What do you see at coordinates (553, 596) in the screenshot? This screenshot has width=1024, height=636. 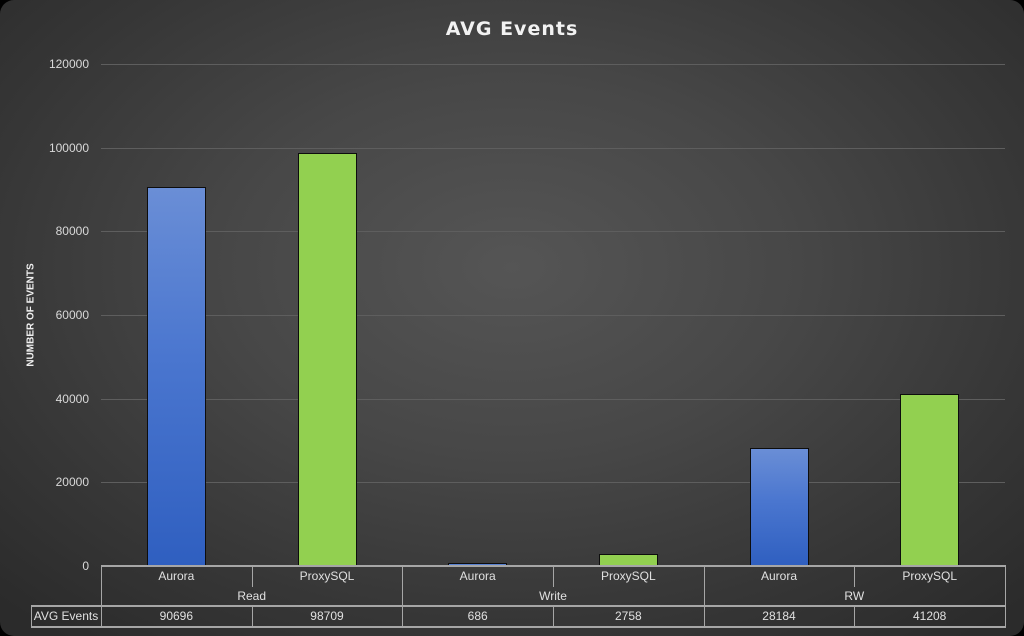 I see `group-label: Write` at bounding box center [553, 596].